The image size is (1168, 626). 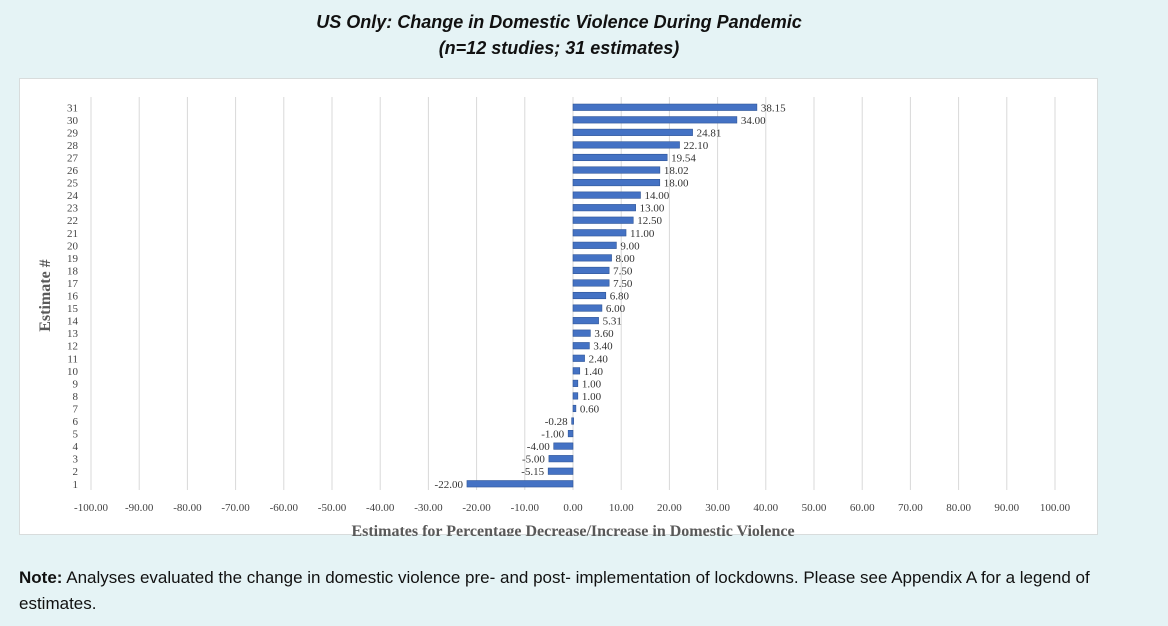 What do you see at coordinates (76, 409) in the screenshot?
I see `y-tick-label: 7` at bounding box center [76, 409].